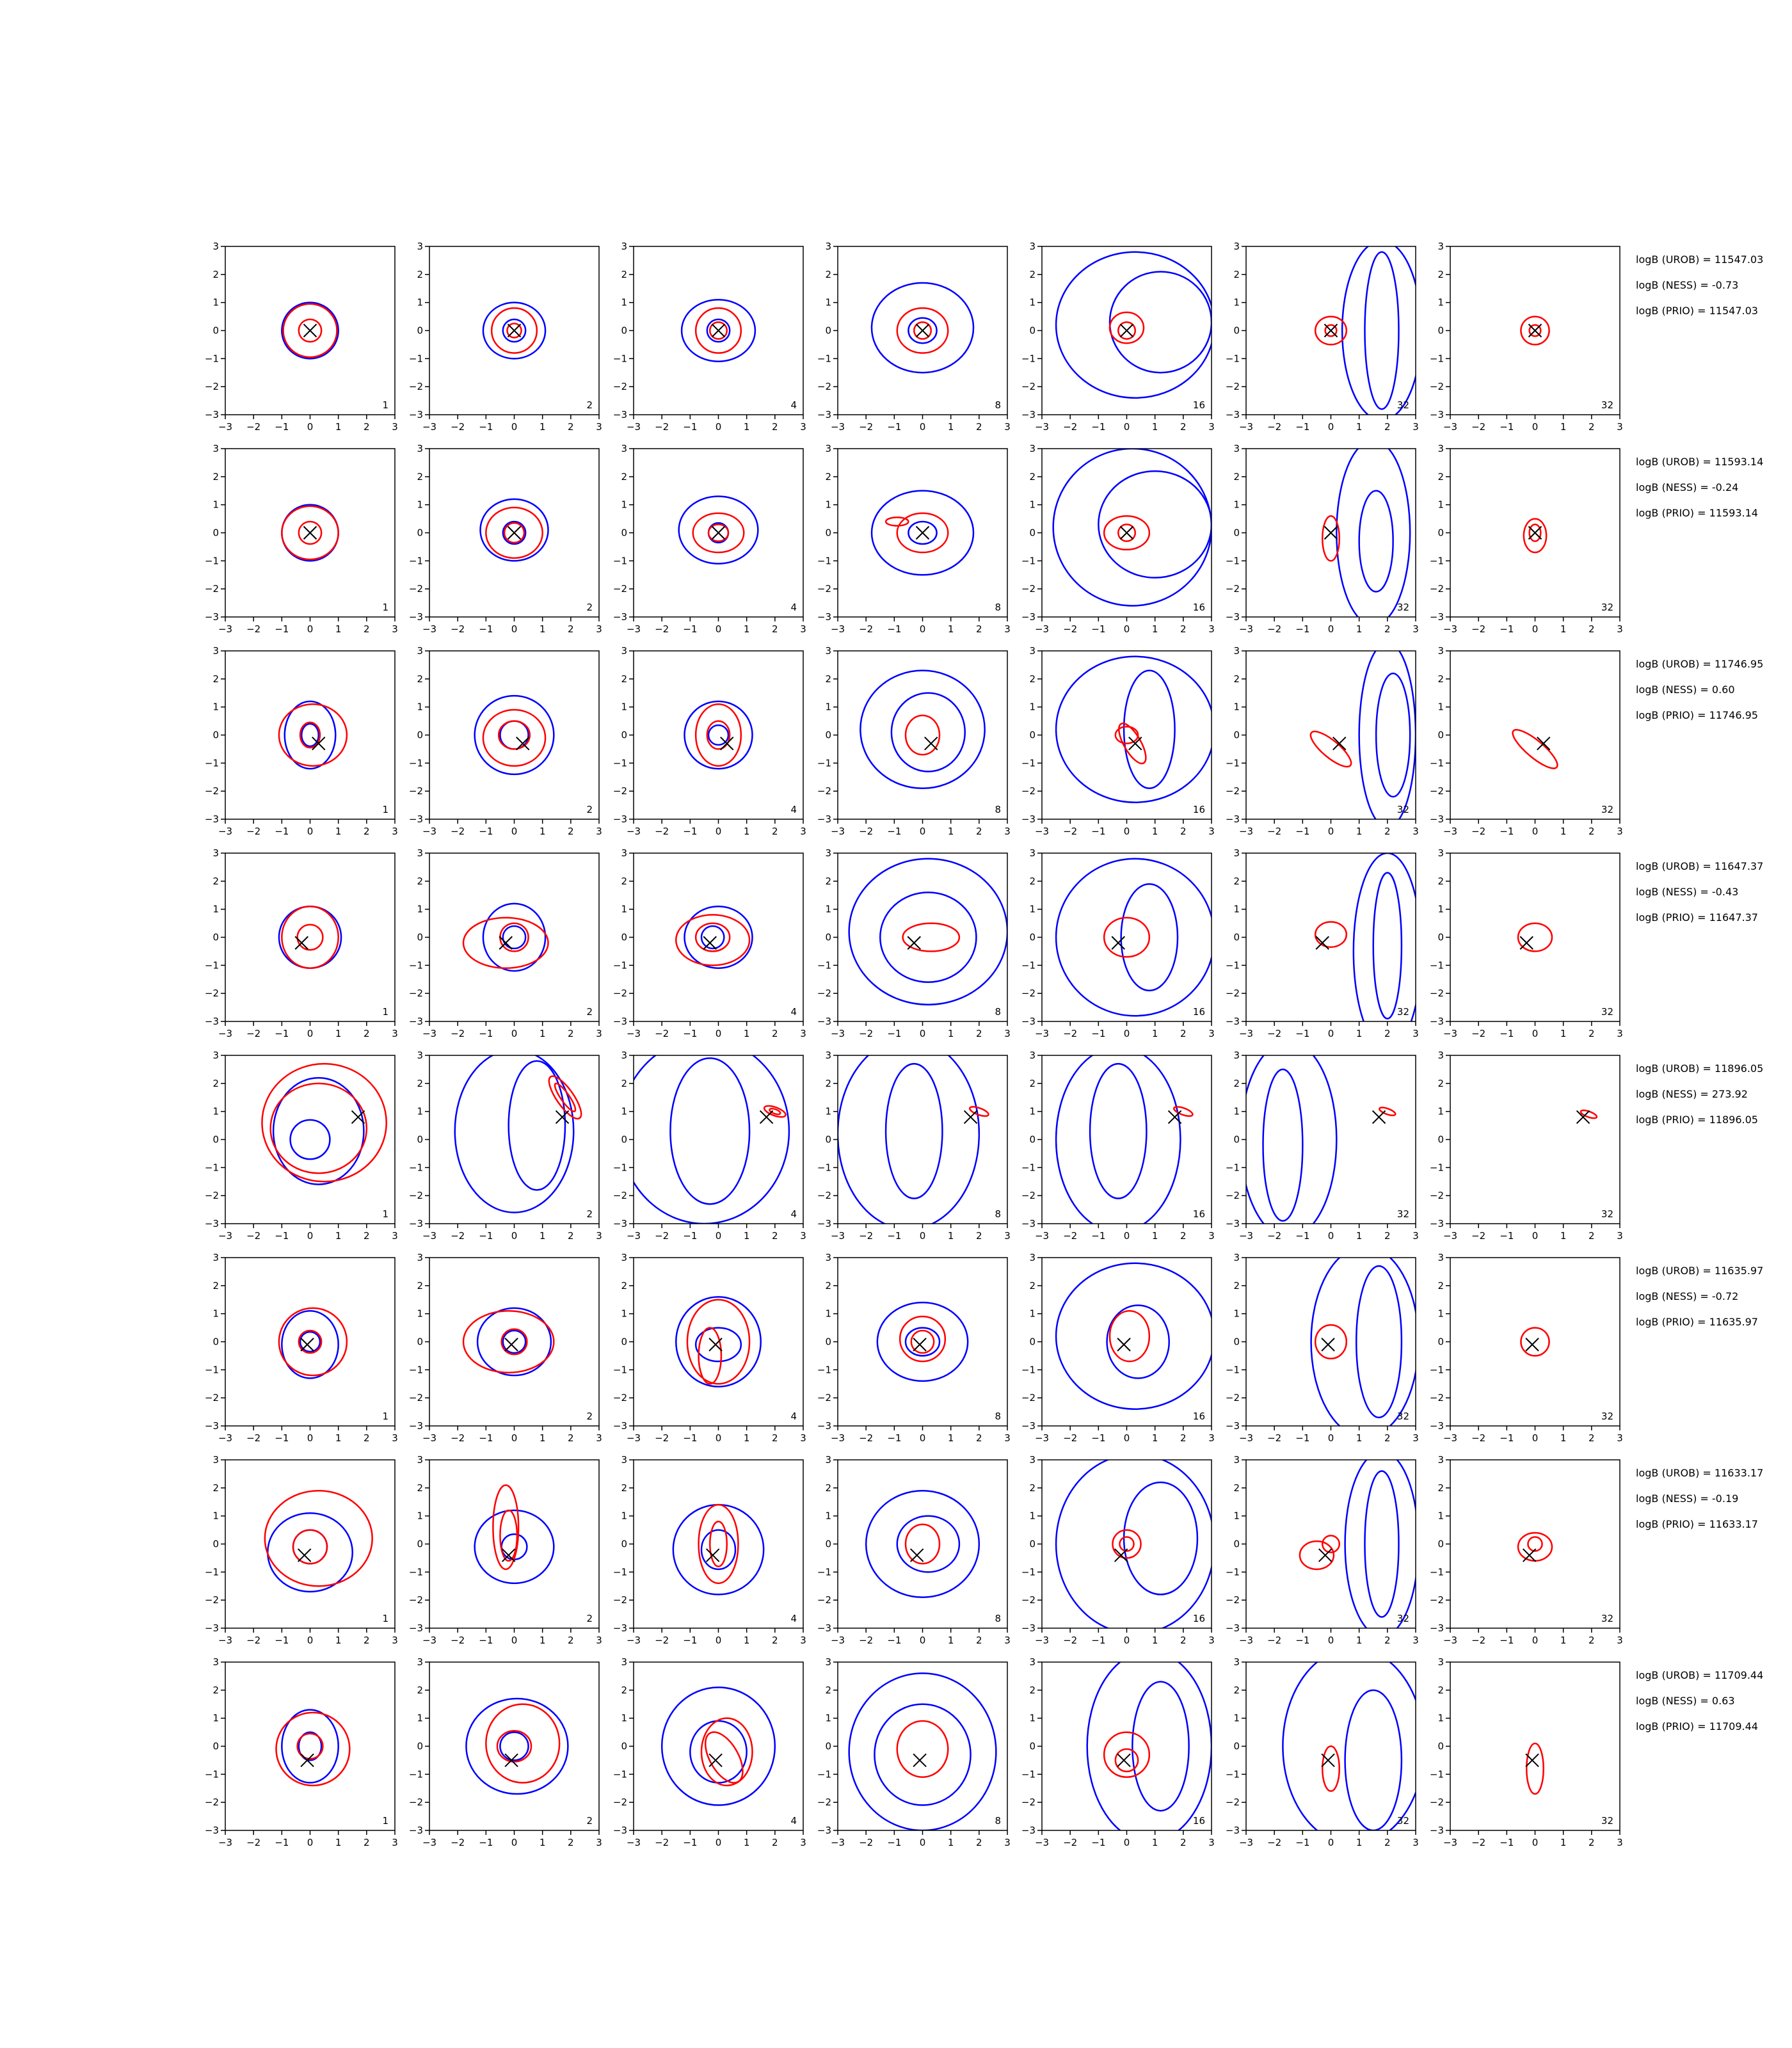  What do you see at coordinates (1236, 246) in the screenshot?
I see `y-tick-label: 3` at bounding box center [1236, 246].